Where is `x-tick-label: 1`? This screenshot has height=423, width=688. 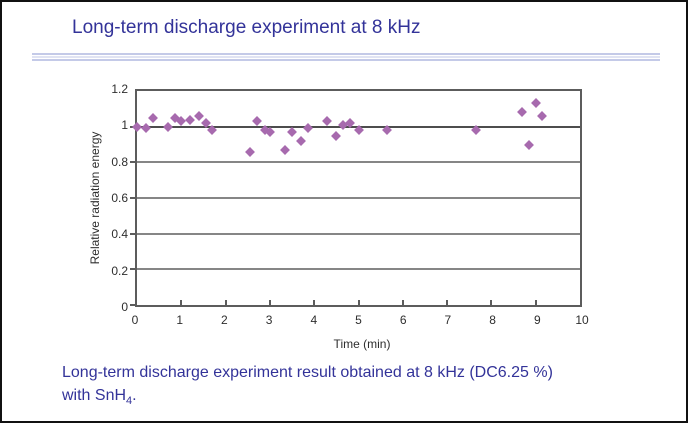
x-tick-label: 1 is located at coordinates (180, 320).